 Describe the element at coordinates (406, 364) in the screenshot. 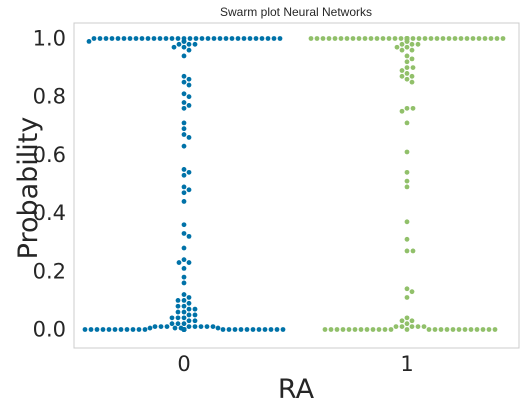

I see `x-tick-label: 1` at that location.